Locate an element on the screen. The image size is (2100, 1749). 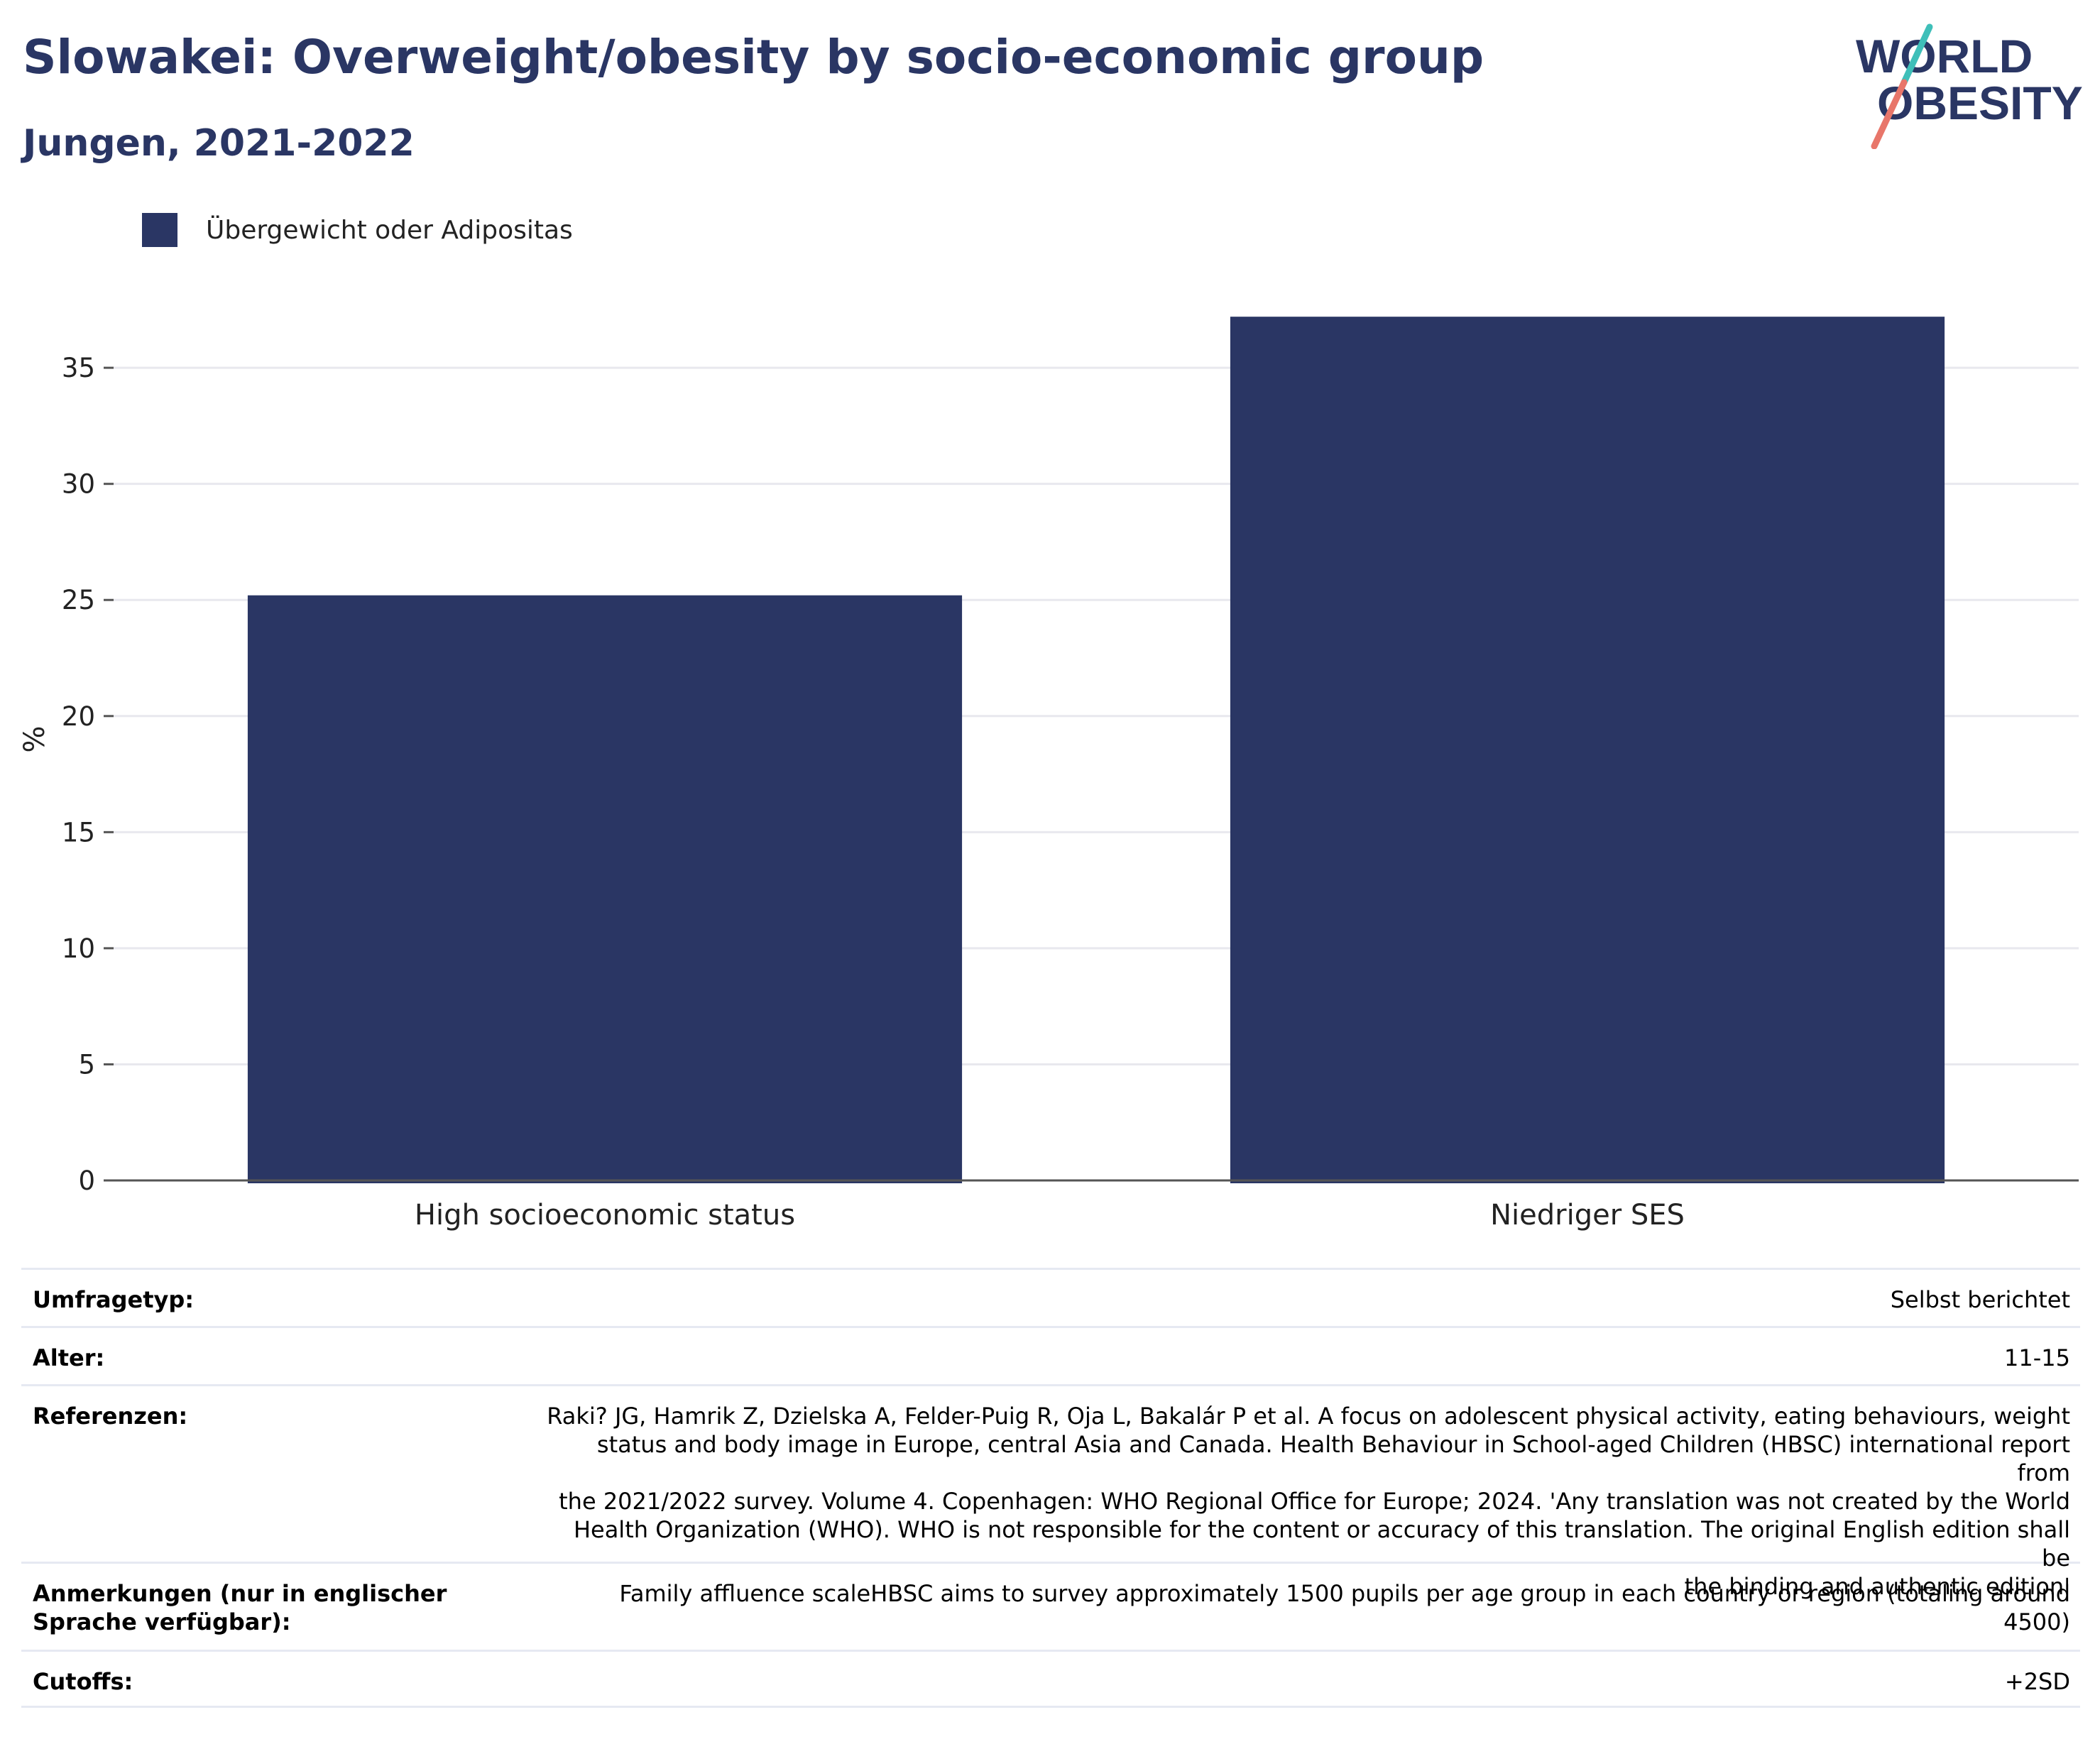
y-axis-ticks: 0 5 10 15 20 25 30 35 is located at coordinates (88, 774).